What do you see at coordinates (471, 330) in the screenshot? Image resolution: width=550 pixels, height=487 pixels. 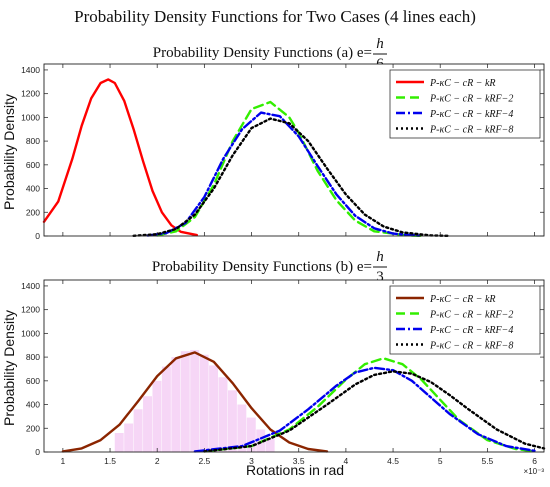 I see `chart-b-legend-label-3: P-κC − cR − kRF−4` at bounding box center [471, 330].